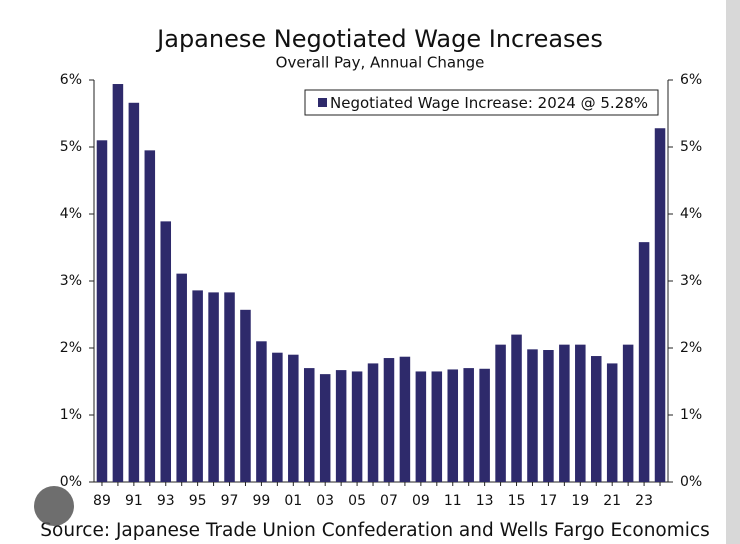  Describe the element at coordinates (134, 501) in the screenshot. I see `x-tick-label: 91` at that location.